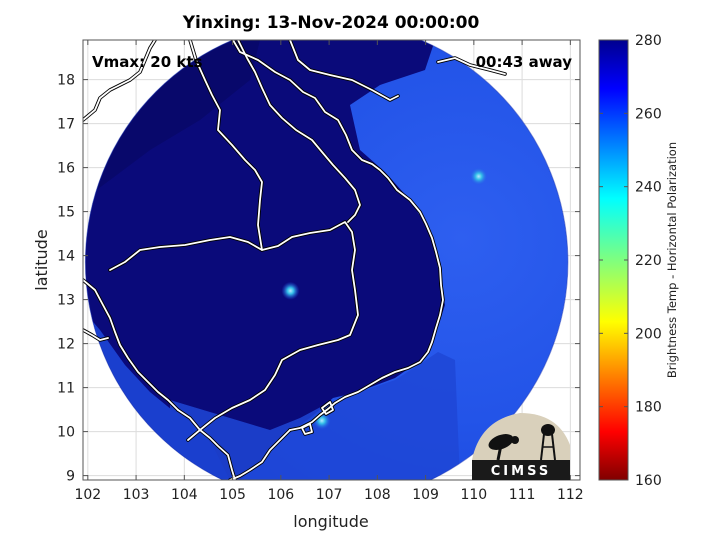 The width and height of the screenshot is (720, 540). Describe the element at coordinates (524, 62) in the screenshot. I see `time-away-label: 00:43 away` at that location.